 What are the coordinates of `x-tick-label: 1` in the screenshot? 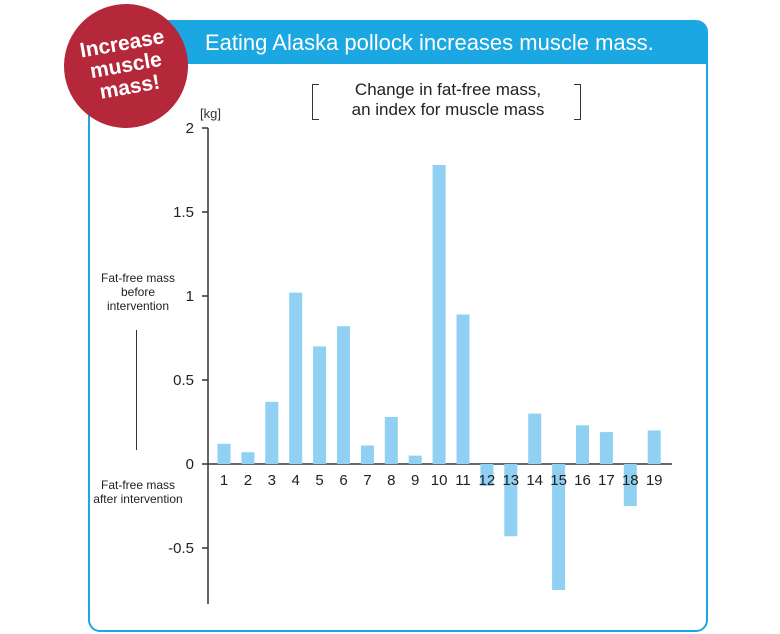 It's located at (224, 480).